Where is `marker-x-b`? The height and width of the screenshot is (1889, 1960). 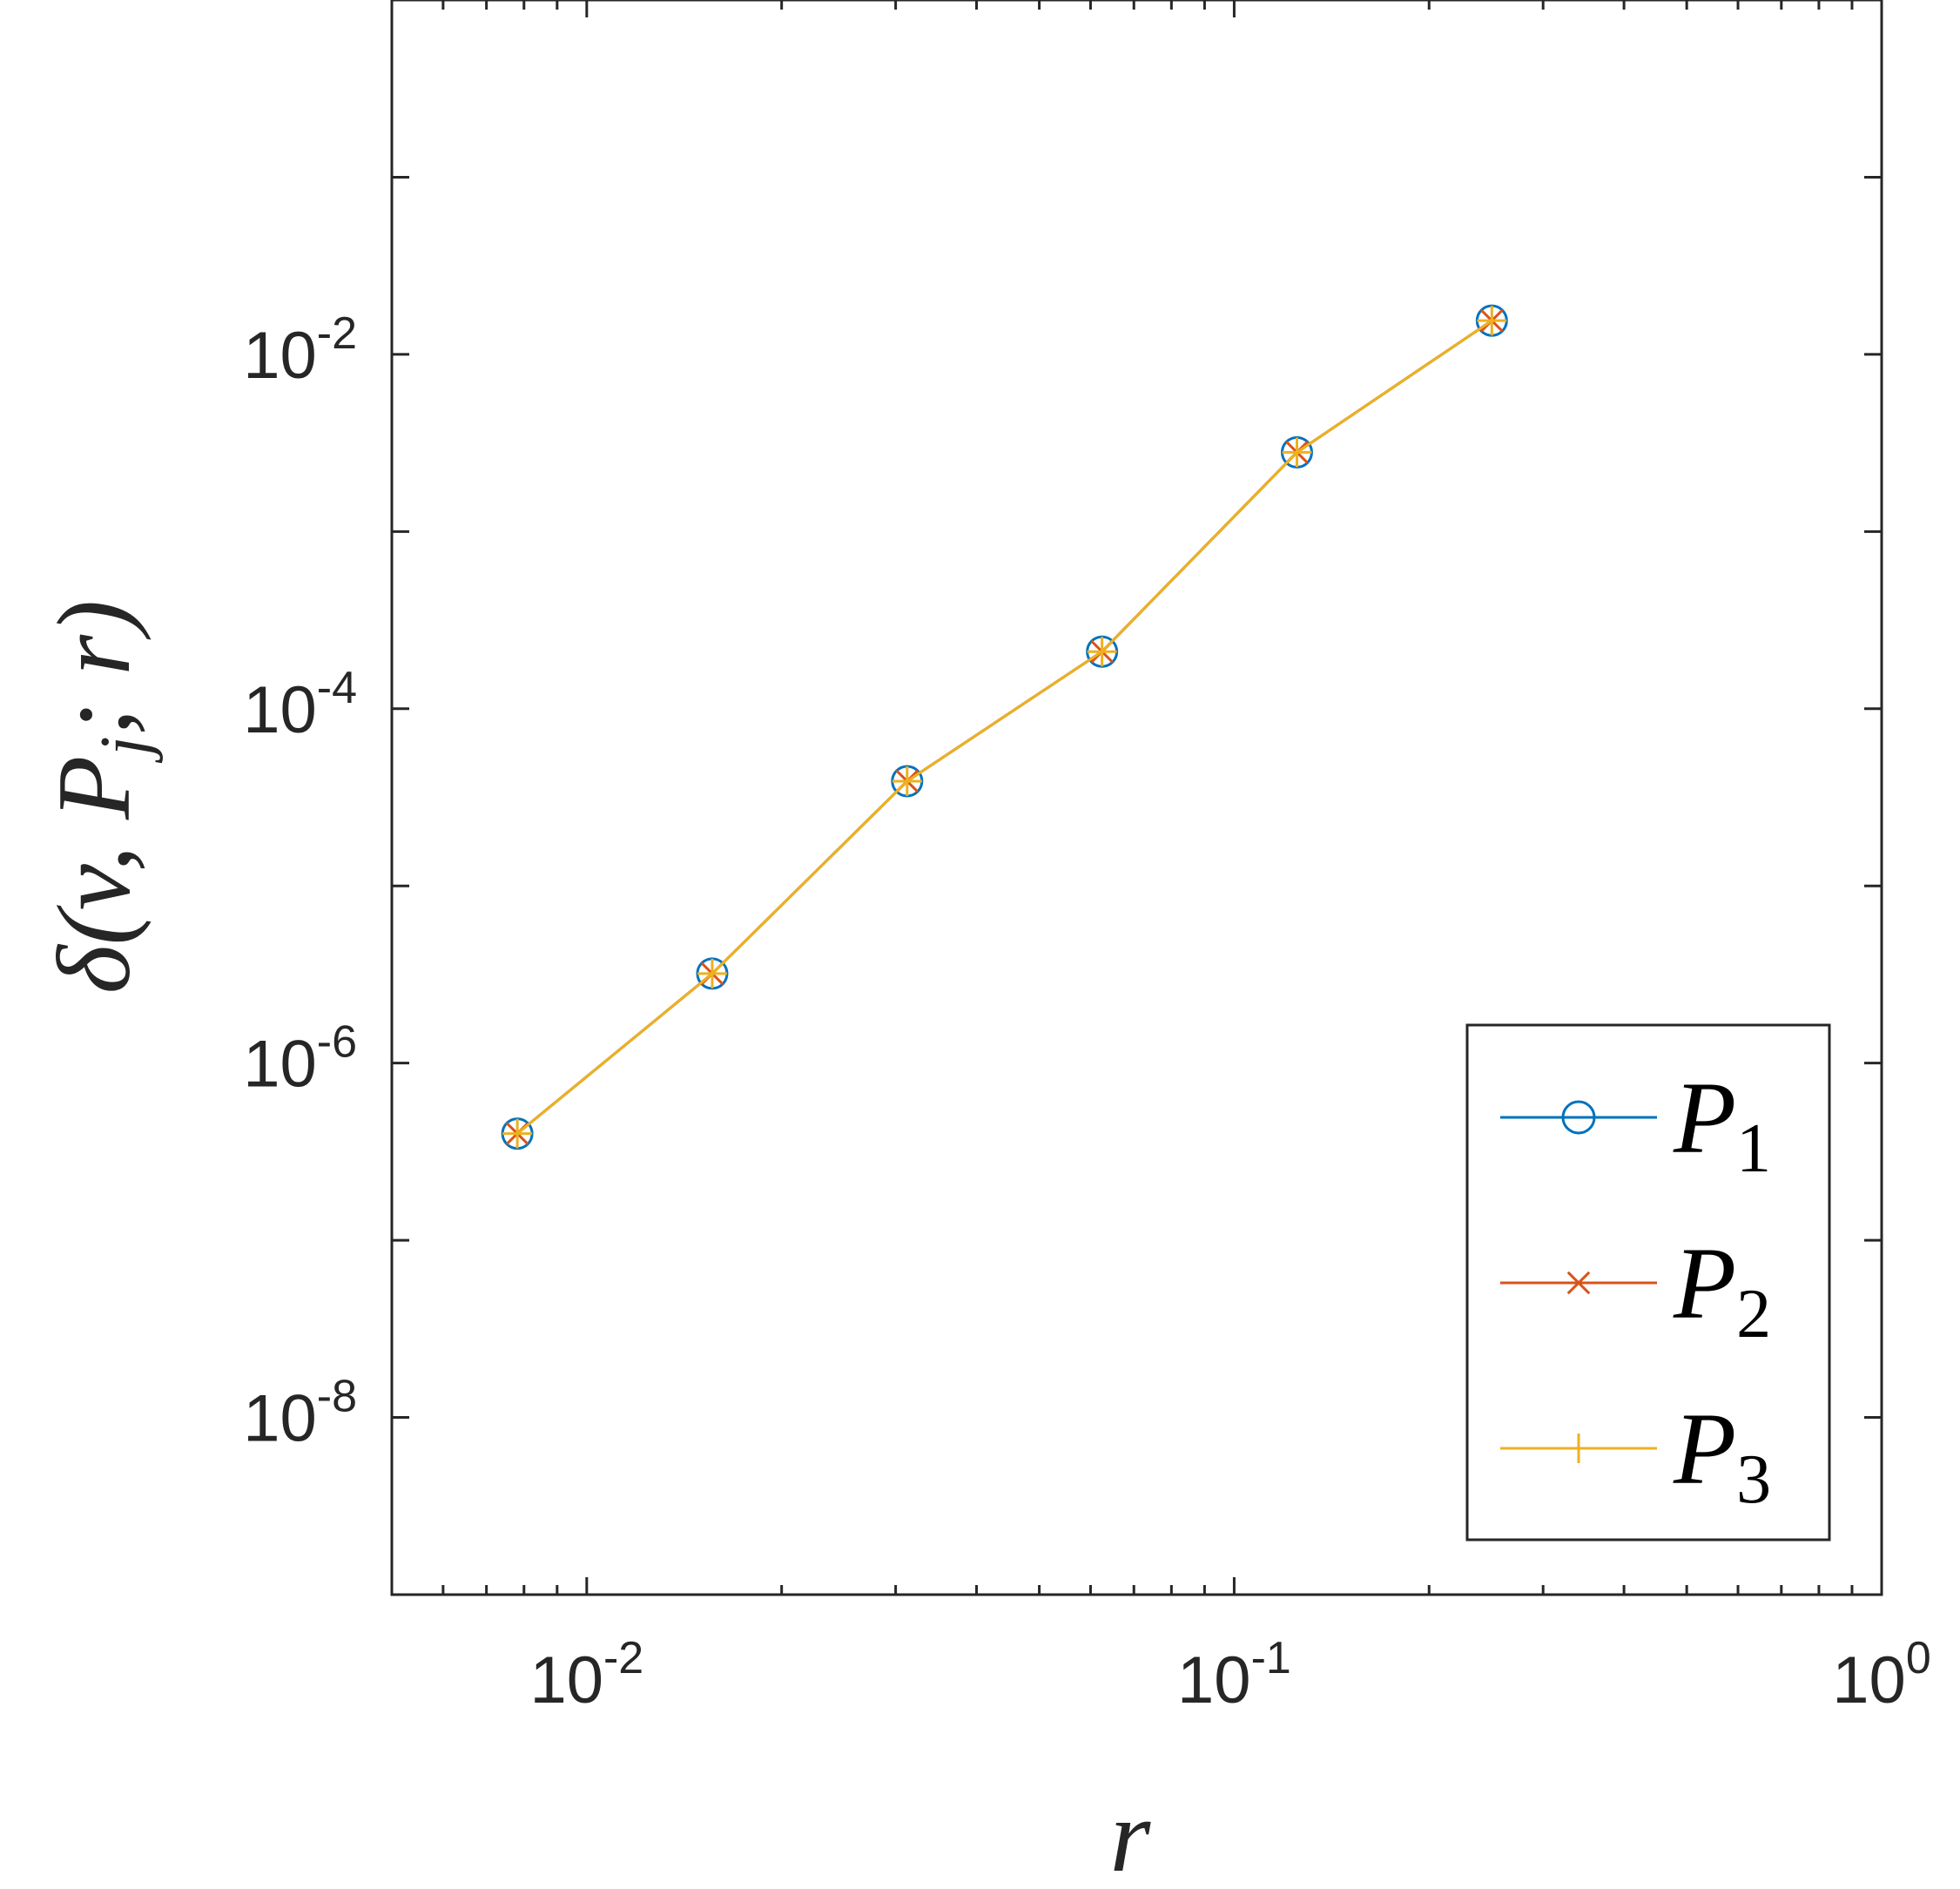 marker-x-b is located at coordinates (1578, 1283).